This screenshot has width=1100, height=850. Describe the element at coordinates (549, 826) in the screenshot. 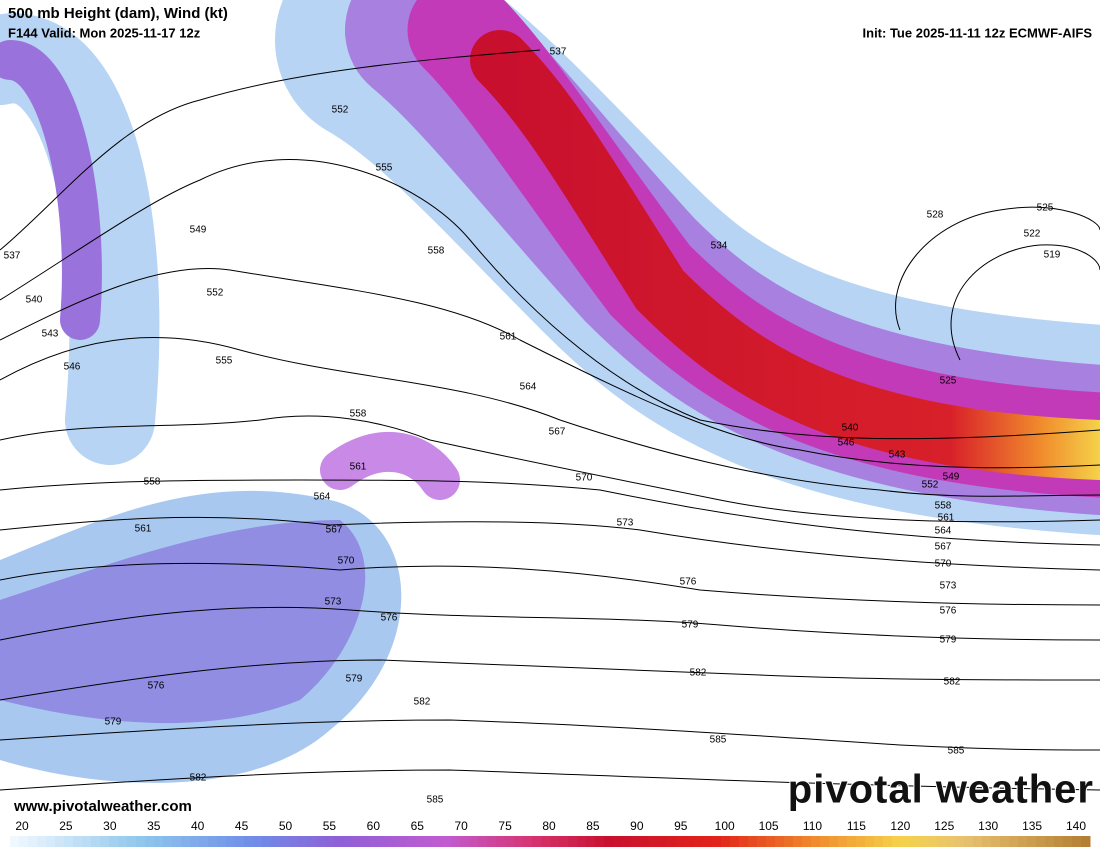

I see `colorbar-label: 80` at that location.